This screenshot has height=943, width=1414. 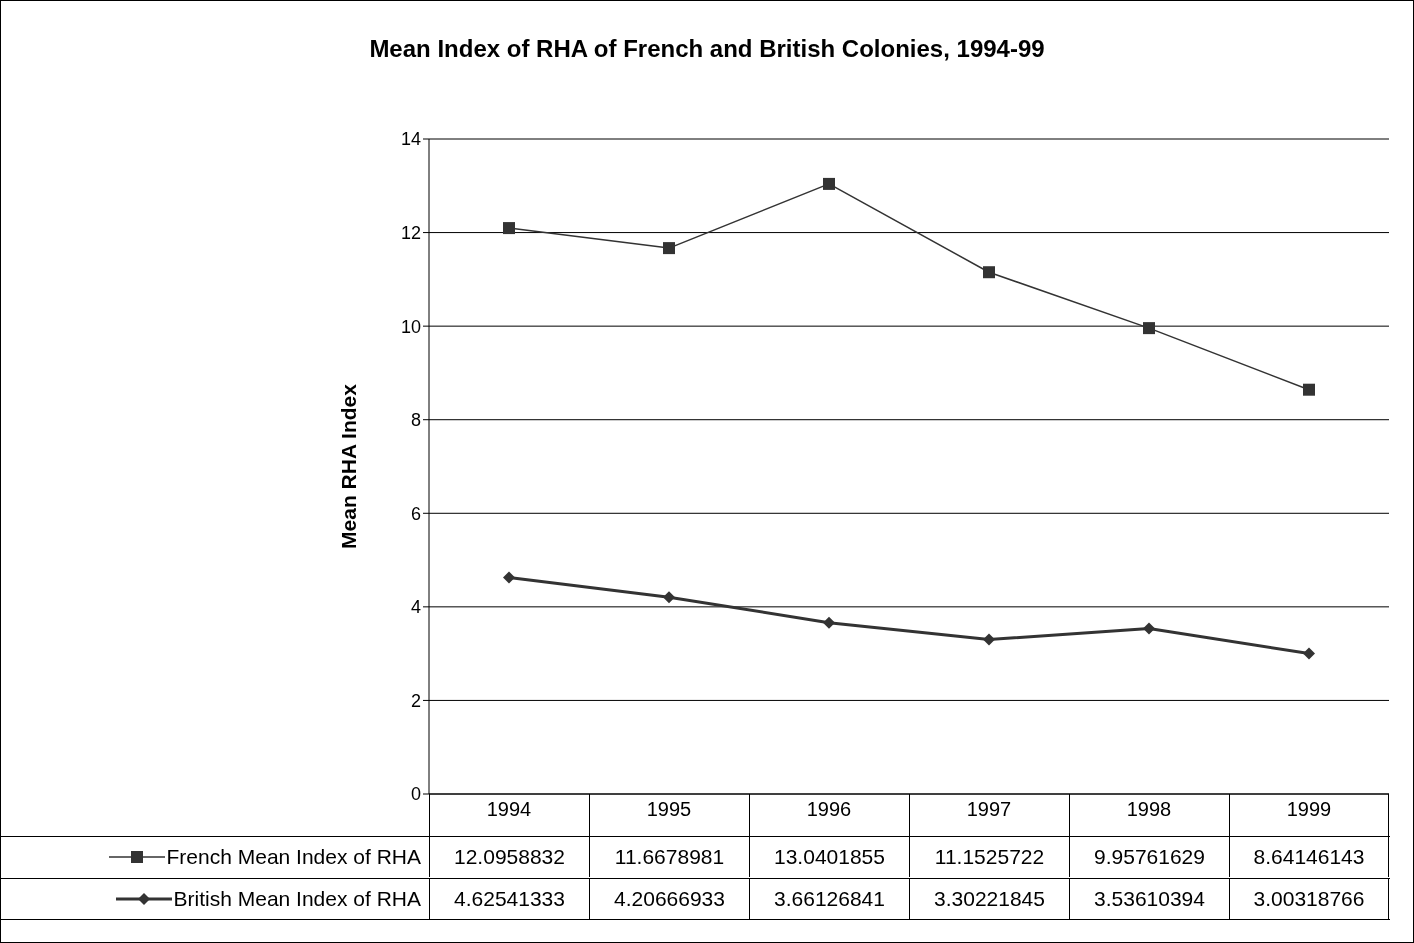 I want to click on x-tick-label: 1999, so click(x=1309, y=809).